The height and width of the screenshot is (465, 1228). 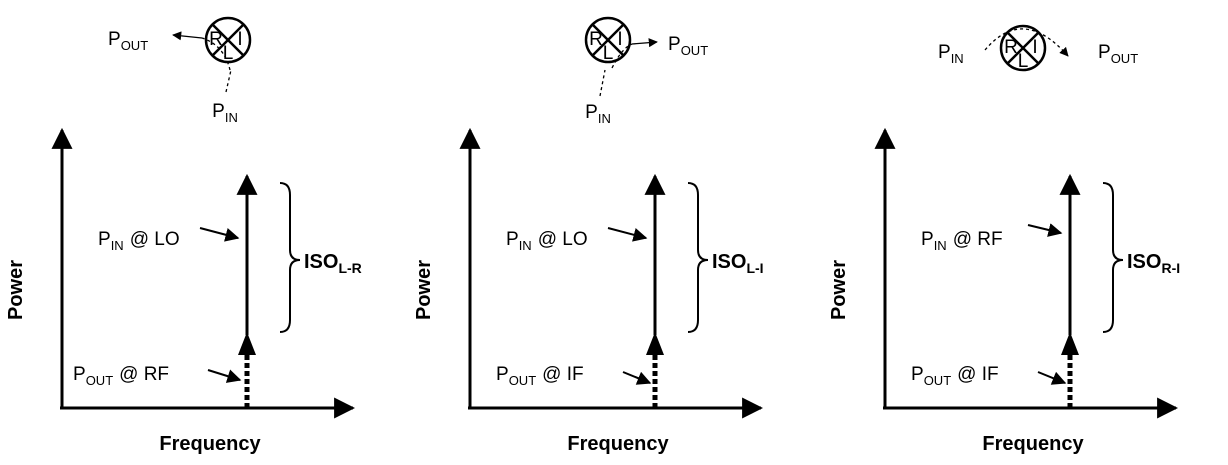 I want to click on lower-label: POUT @ RF, so click(x=121, y=376).